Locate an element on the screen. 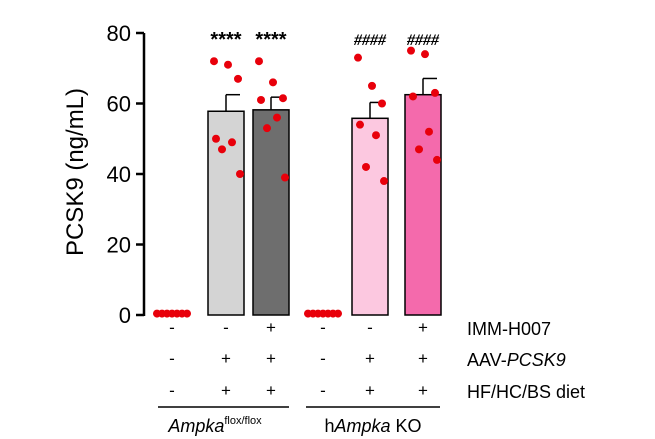  y-tick-label: 40 is located at coordinates (119, 174).